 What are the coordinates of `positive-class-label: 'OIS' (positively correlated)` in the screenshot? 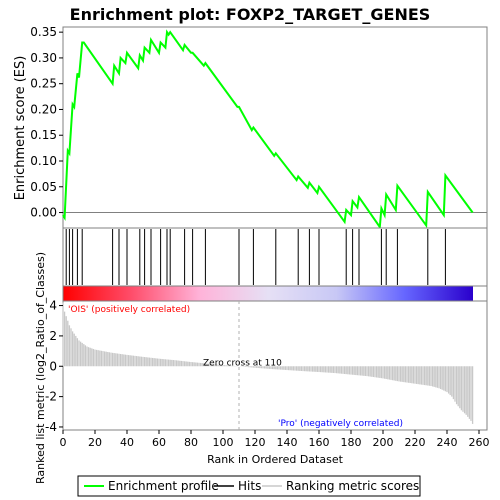 It's located at (129, 310).